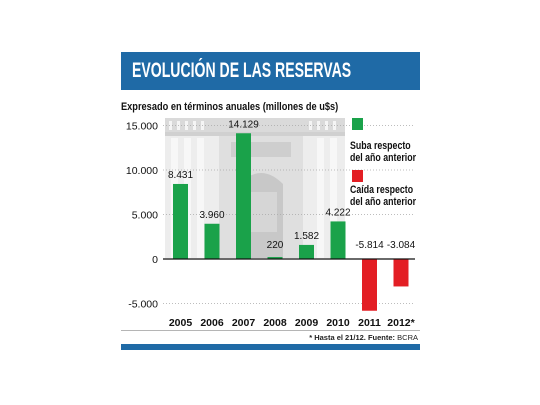 The height and width of the screenshot is (405, 540). I want to click on bar-value-label: -3.084, so click(401, 245).